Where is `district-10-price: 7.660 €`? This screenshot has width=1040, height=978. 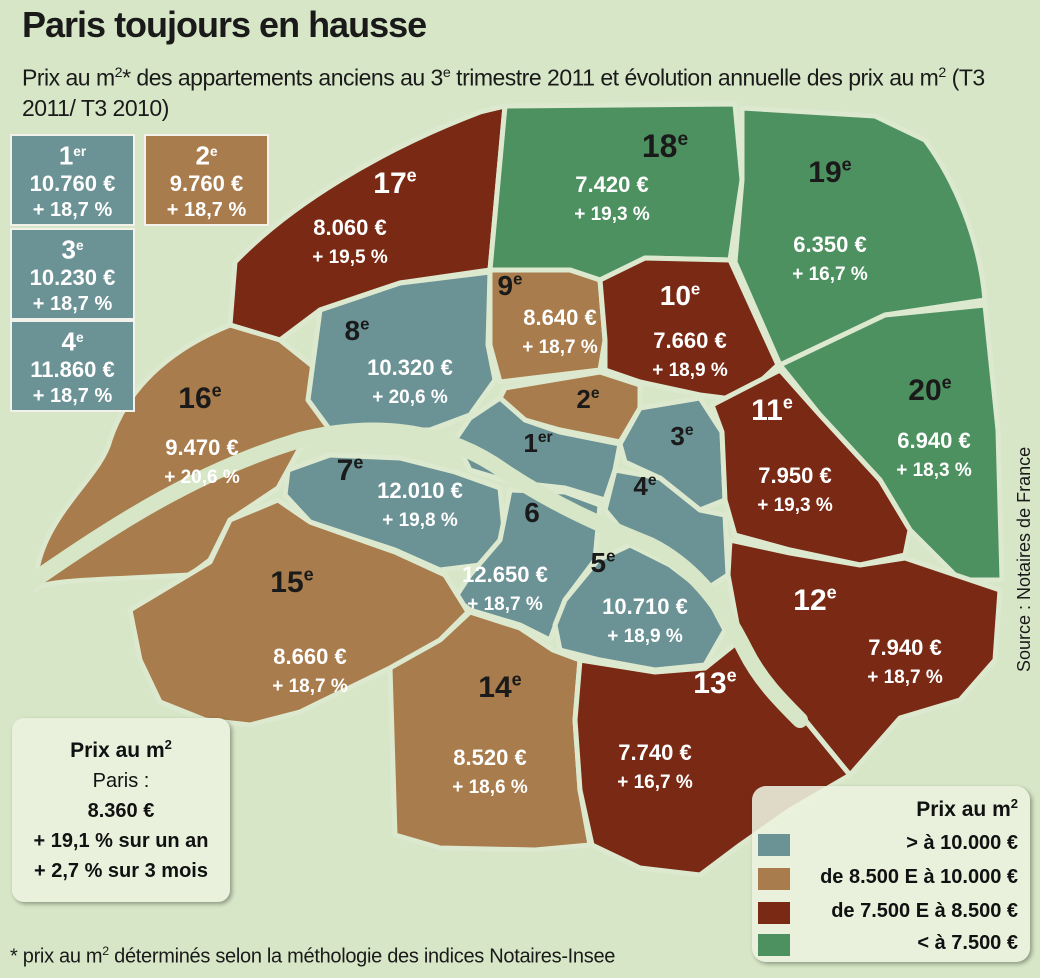 district-10-price: 7.660 € is located at coordinates (689, 340).